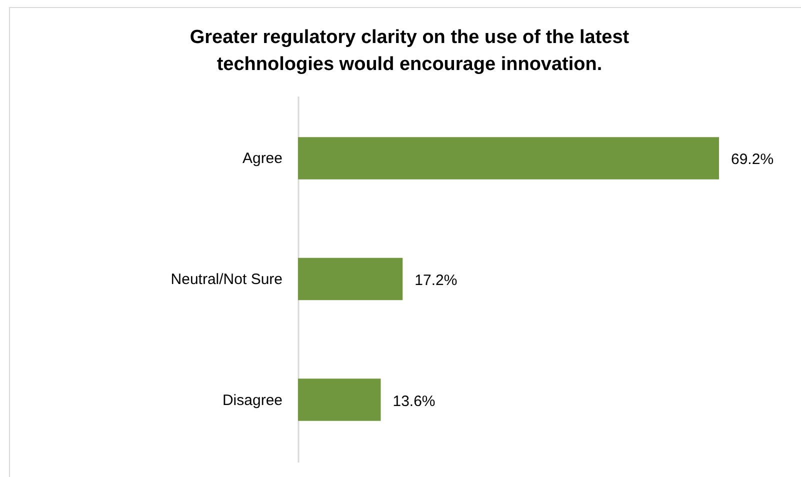 This screenshot has width=801, height=477. Describe the element at coordinates (414, 401) in the screenshot. I see `data-label: 13.6%` at that location.